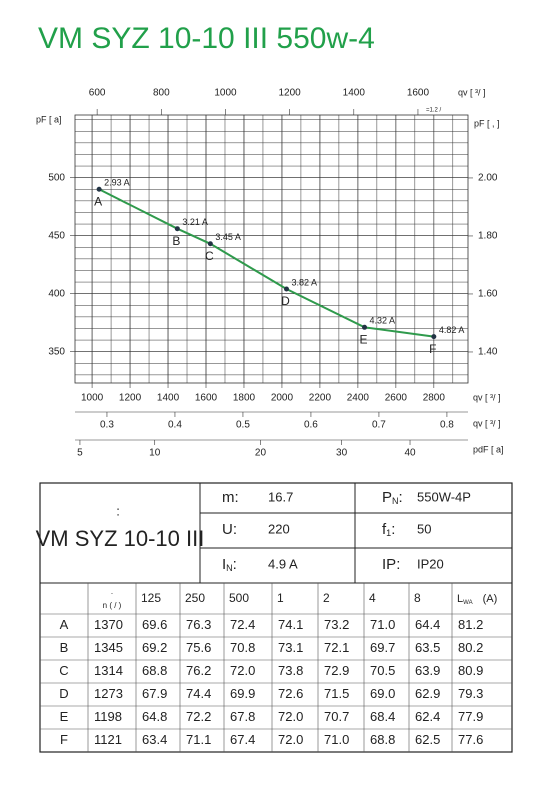  What do you see at coordinates (336, 693) in the screenshot?
I see `table-cell: 71.5` at bounding box center [336, 693].